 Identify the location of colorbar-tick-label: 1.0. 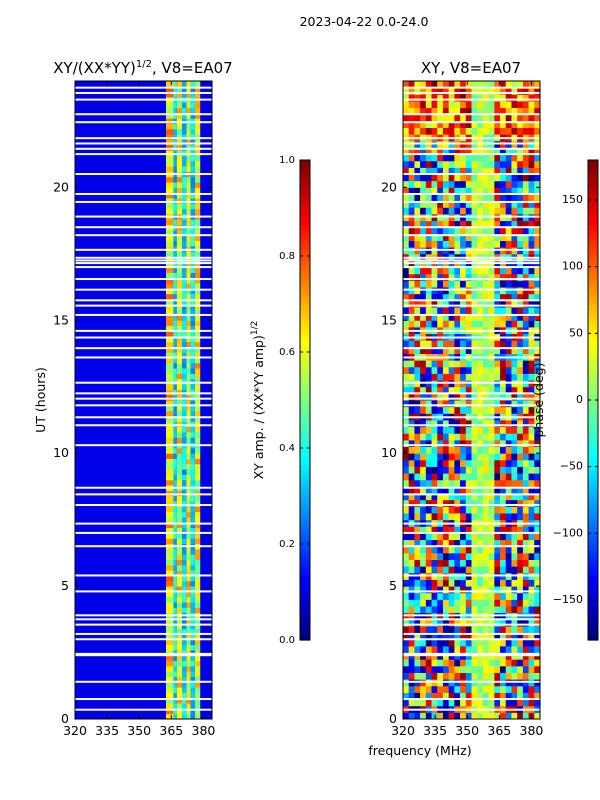
(287, 160).